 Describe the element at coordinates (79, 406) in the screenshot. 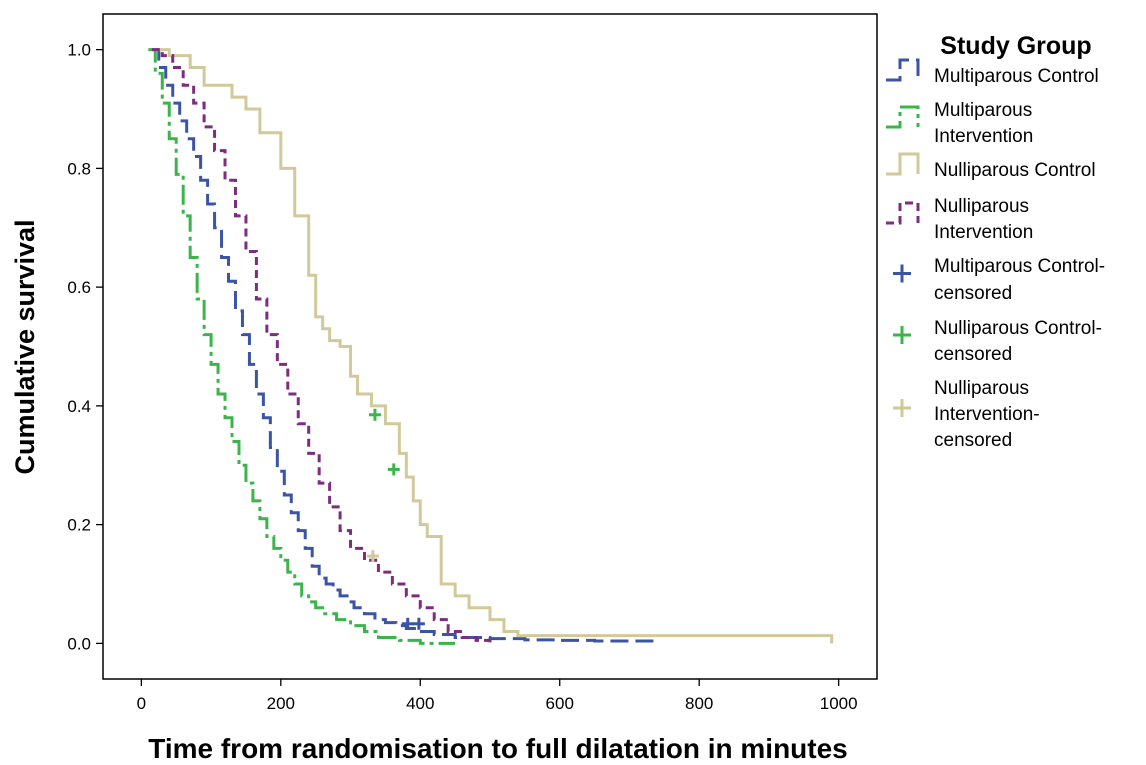

I see `y-tick-label: 0.4` at that location.